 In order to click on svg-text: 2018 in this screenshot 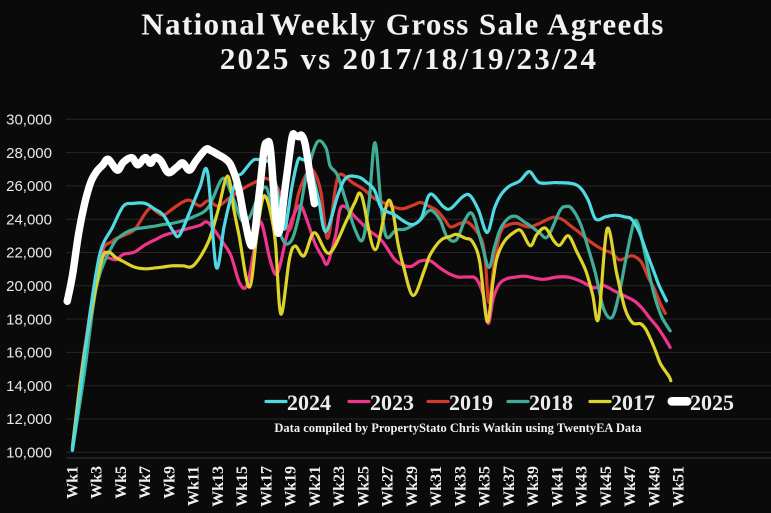, I will do `click(551, 402)`.